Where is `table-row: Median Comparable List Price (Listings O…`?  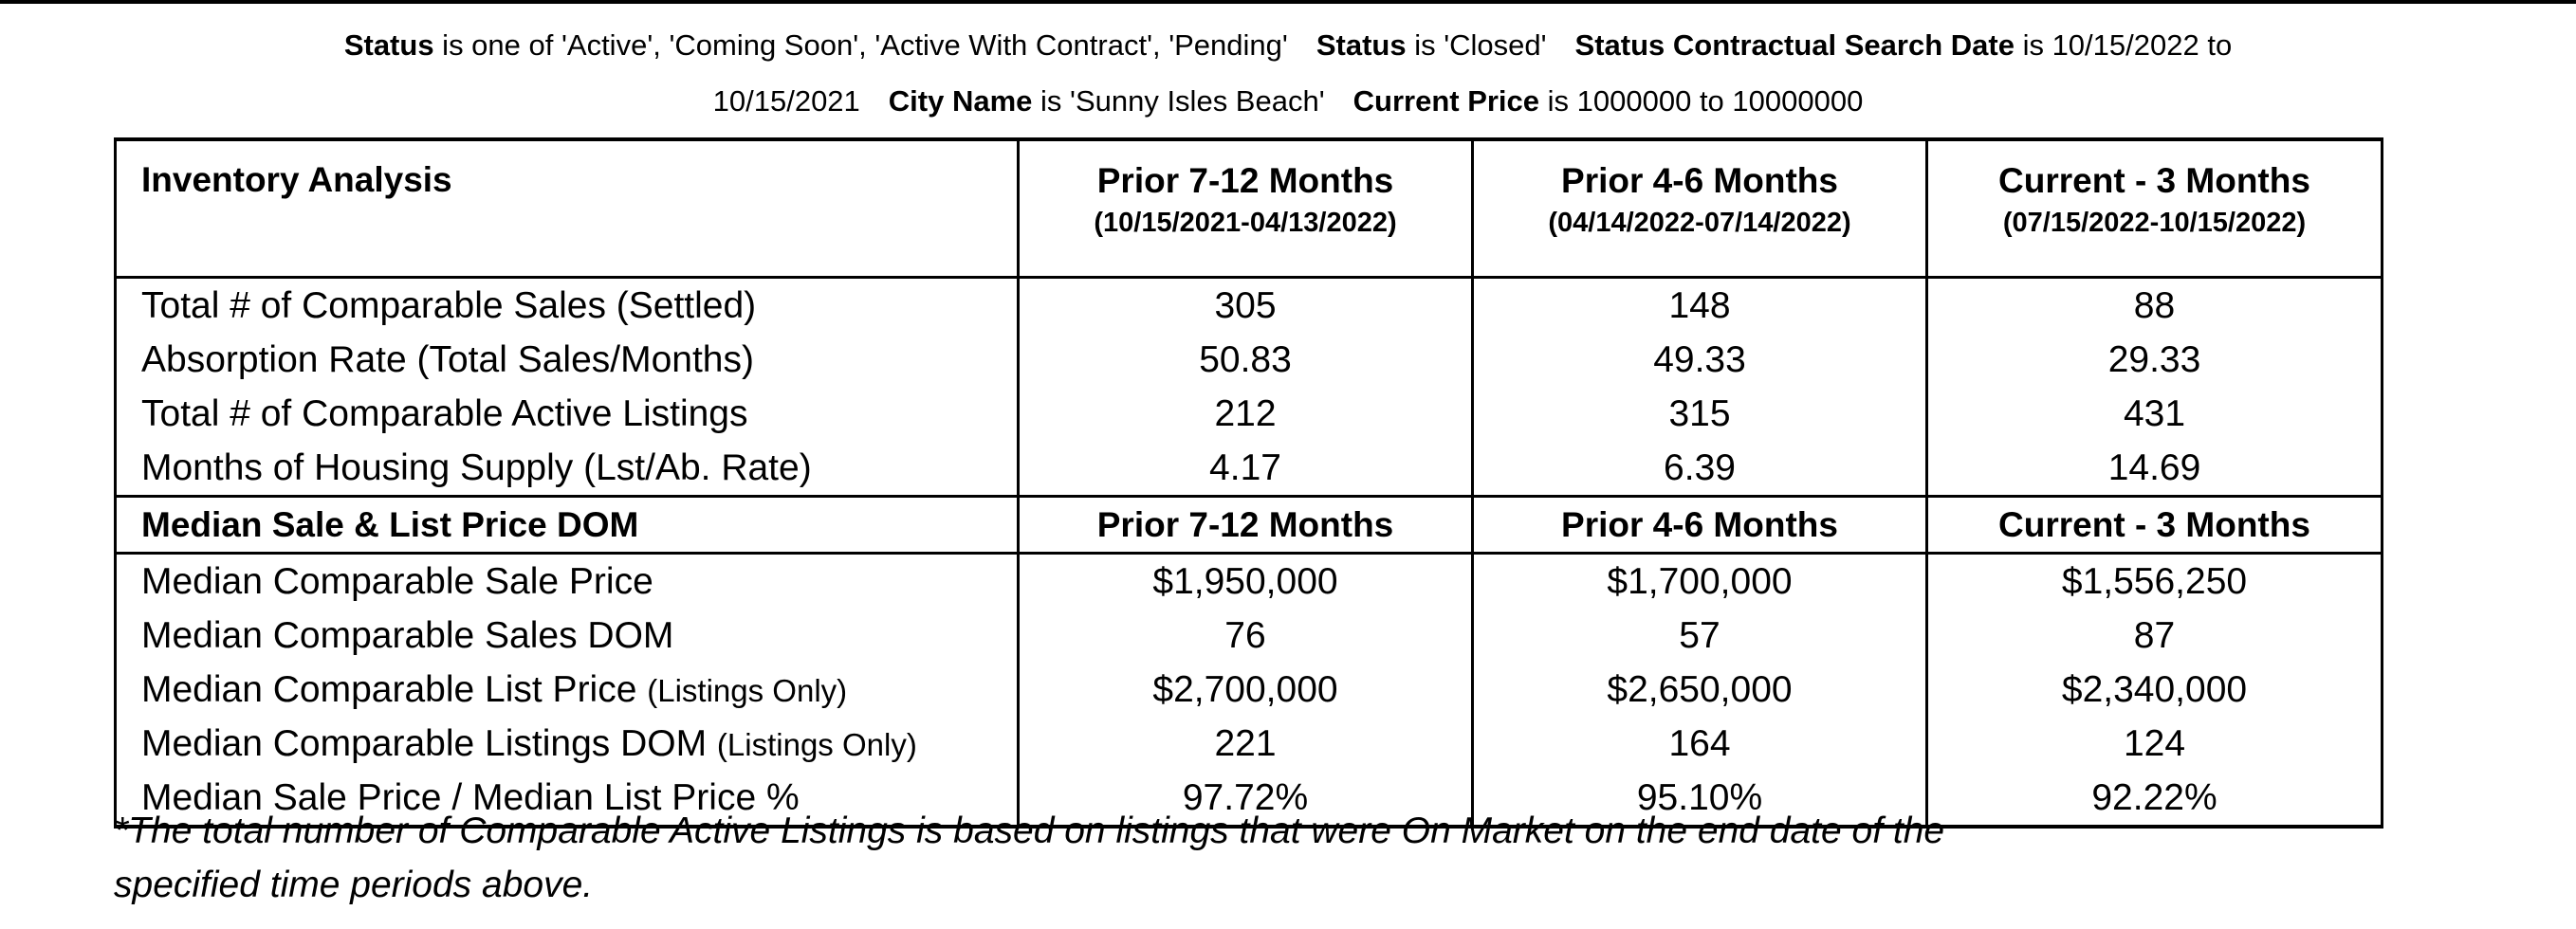 table-row: Median Comparable List Price (Listings O… is located at coordinates (1248, 690).